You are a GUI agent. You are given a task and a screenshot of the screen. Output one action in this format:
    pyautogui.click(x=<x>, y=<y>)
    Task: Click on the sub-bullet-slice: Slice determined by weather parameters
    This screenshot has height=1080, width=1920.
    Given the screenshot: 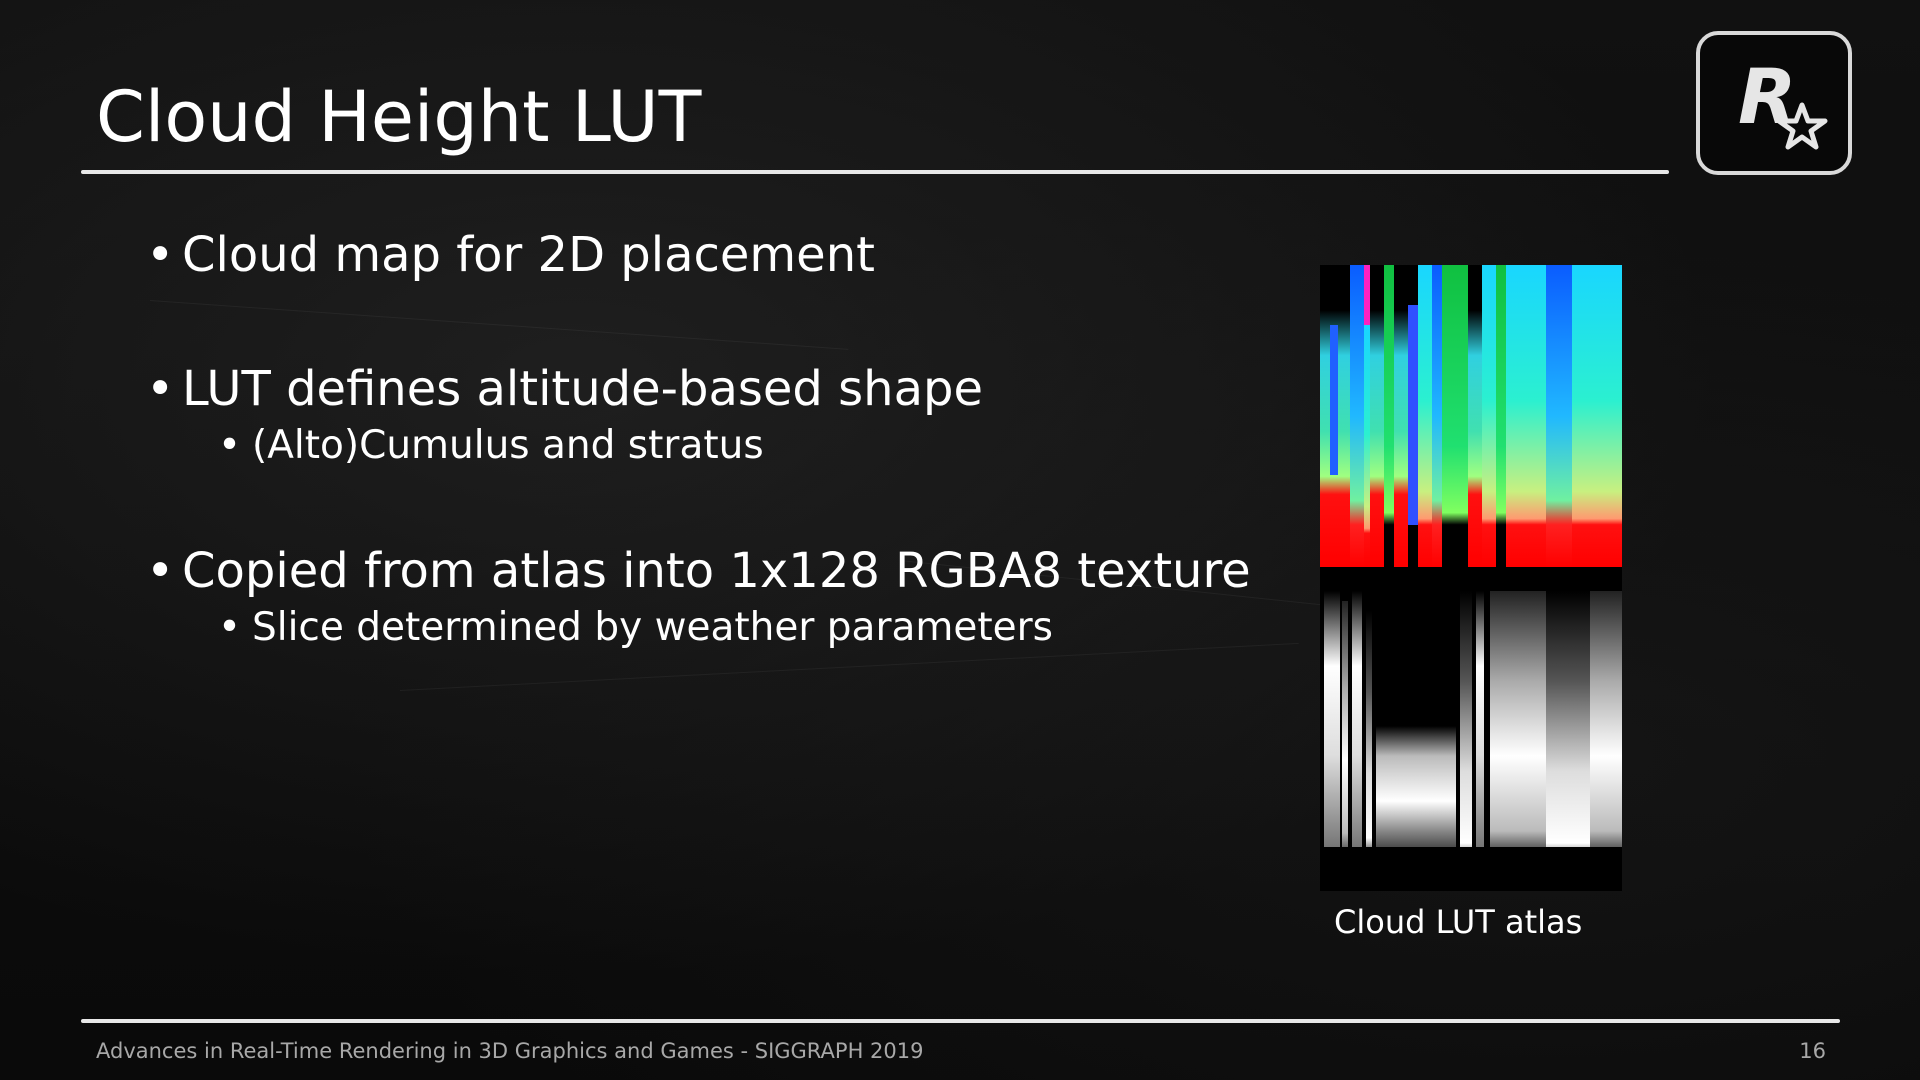 What is the action you would take?
    pyautogui.click(x=732, y=628)
    